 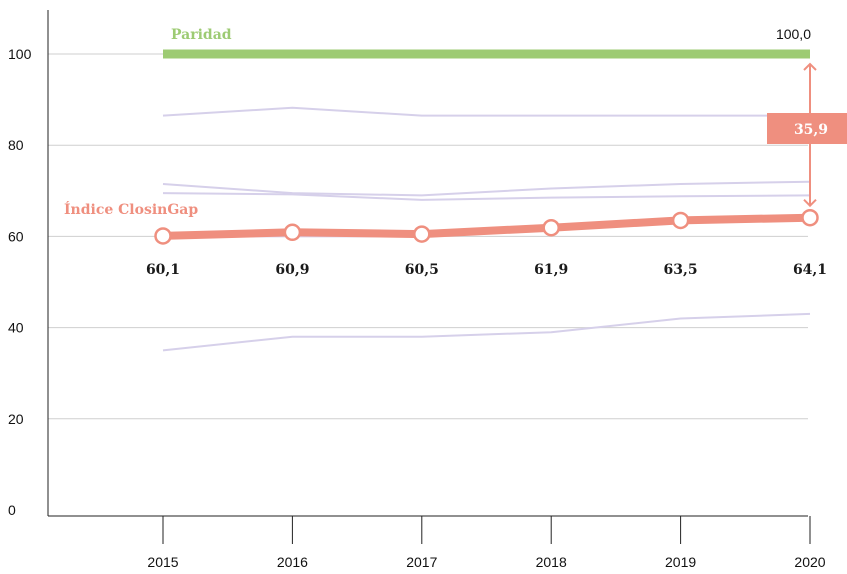 What do you see at coordinates (487, 42) in the screenshot?
I see `parity-series: Paridad 100,0` at bounding box center [487, 42].